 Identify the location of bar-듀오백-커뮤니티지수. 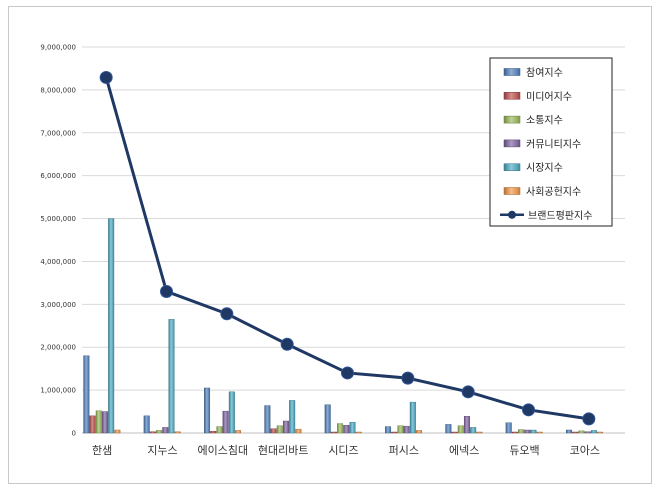
(527, 431).